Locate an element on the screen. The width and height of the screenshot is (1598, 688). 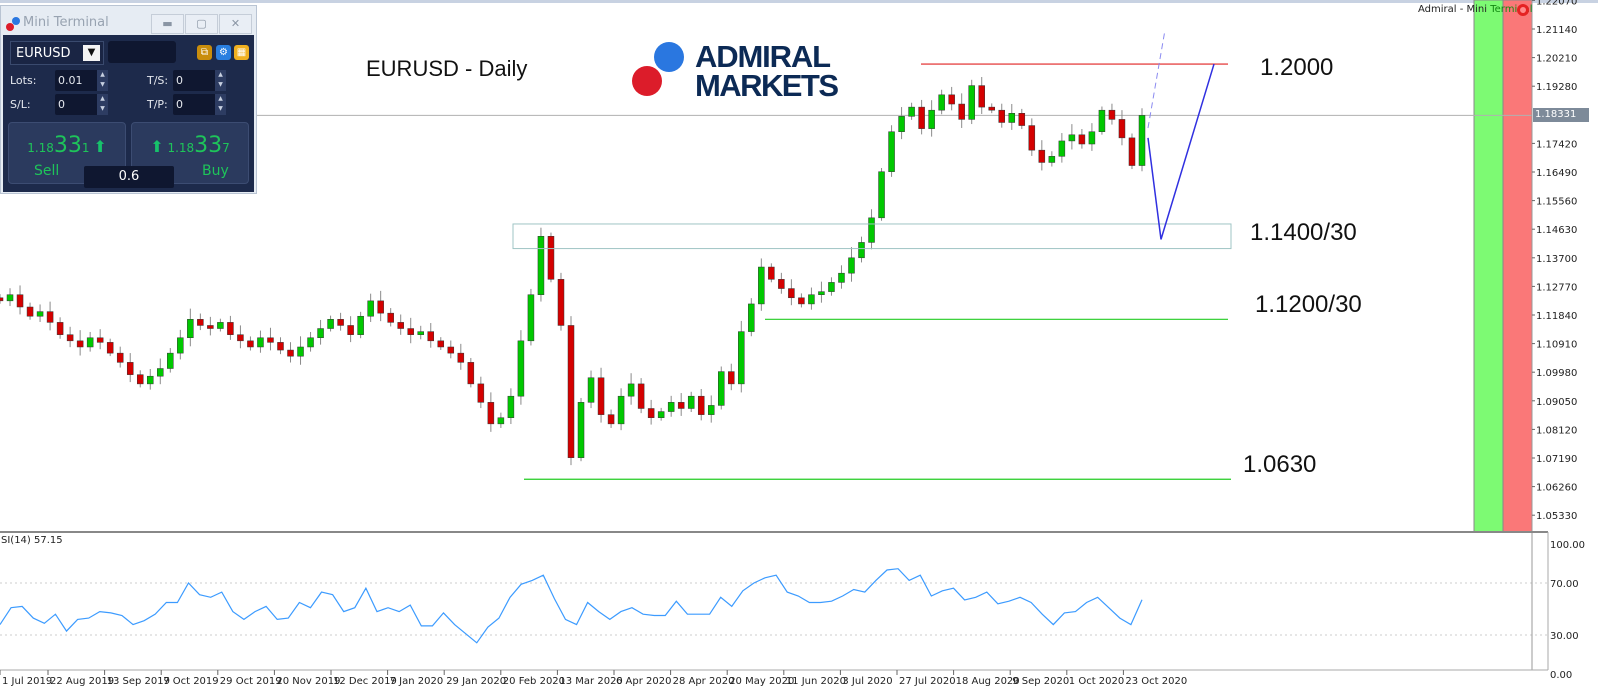
sell-price: 1.18331 ⬆ is located at coordinates (67, 145).